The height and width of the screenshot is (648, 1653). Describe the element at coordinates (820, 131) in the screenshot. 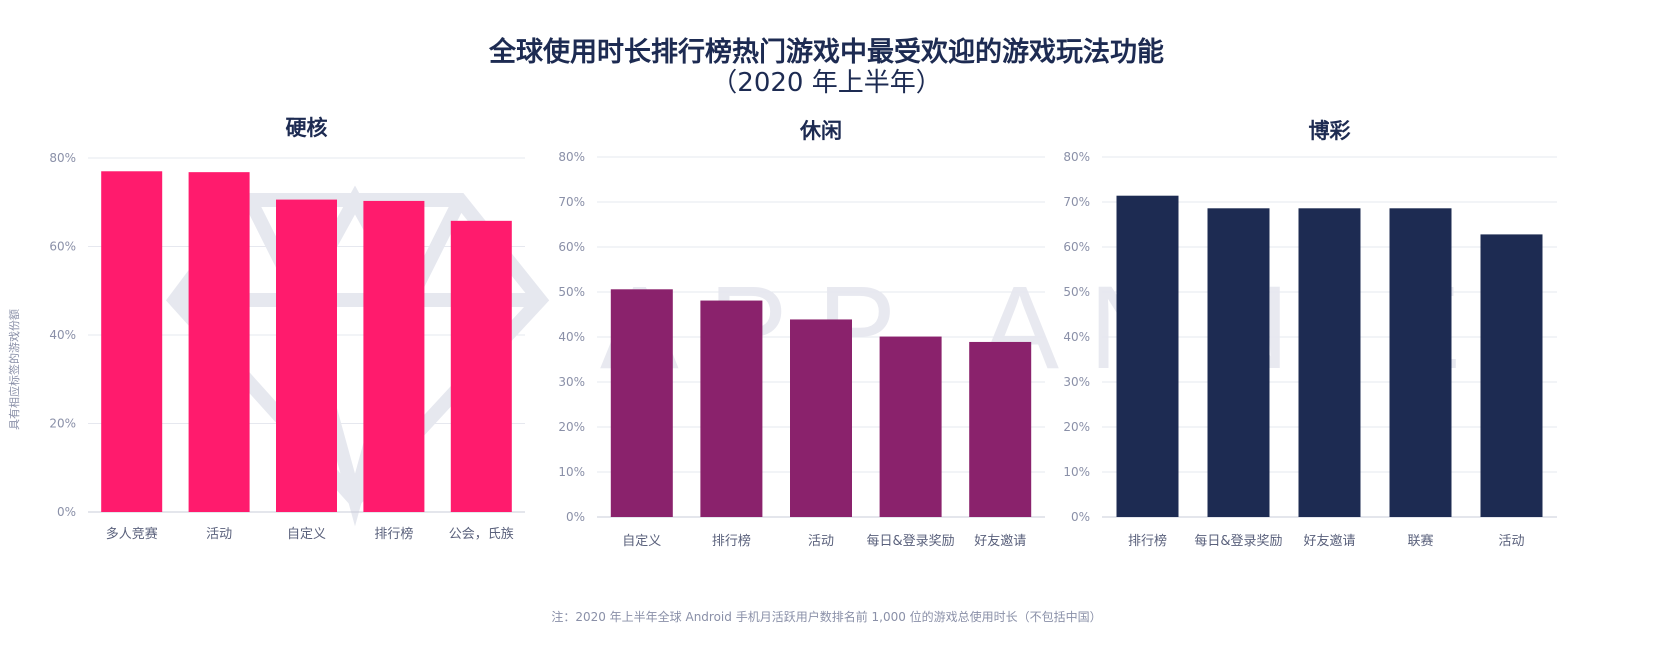

I see `chart-title: 休闲` at that location.